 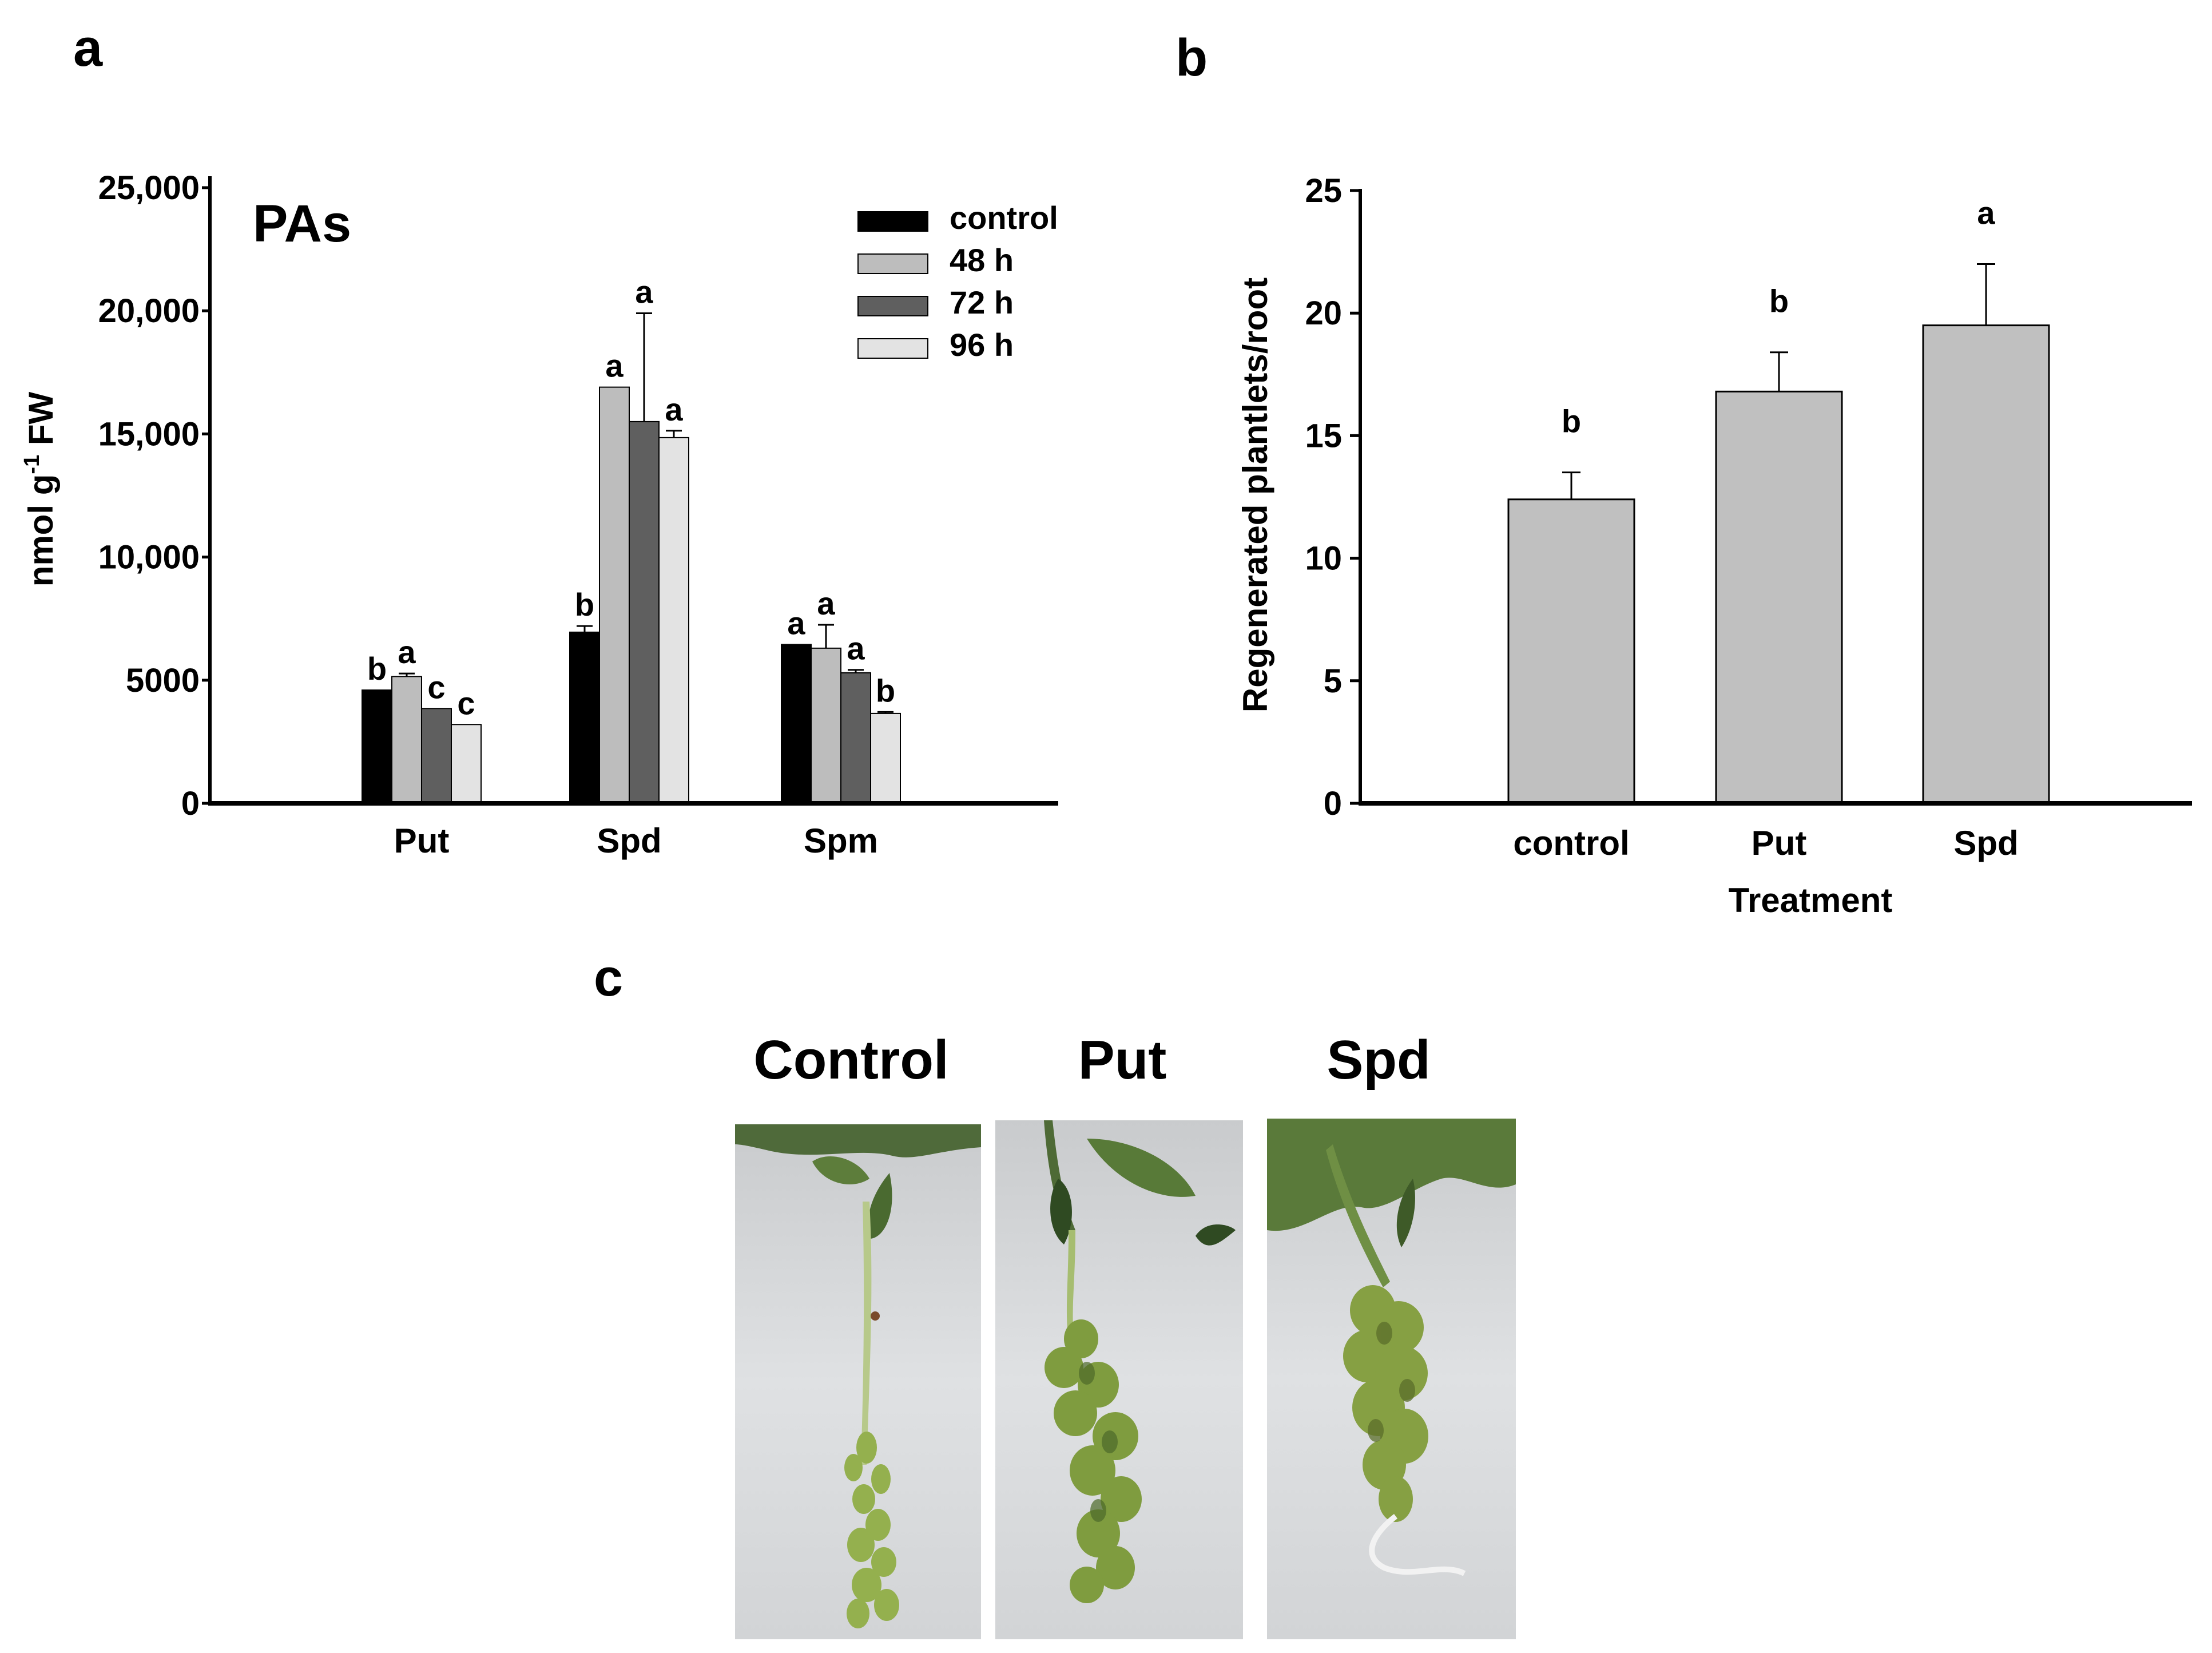 I want to click on chart-b-ylabel: Regenerated plantlets/root, so click(x=1255, y=495).